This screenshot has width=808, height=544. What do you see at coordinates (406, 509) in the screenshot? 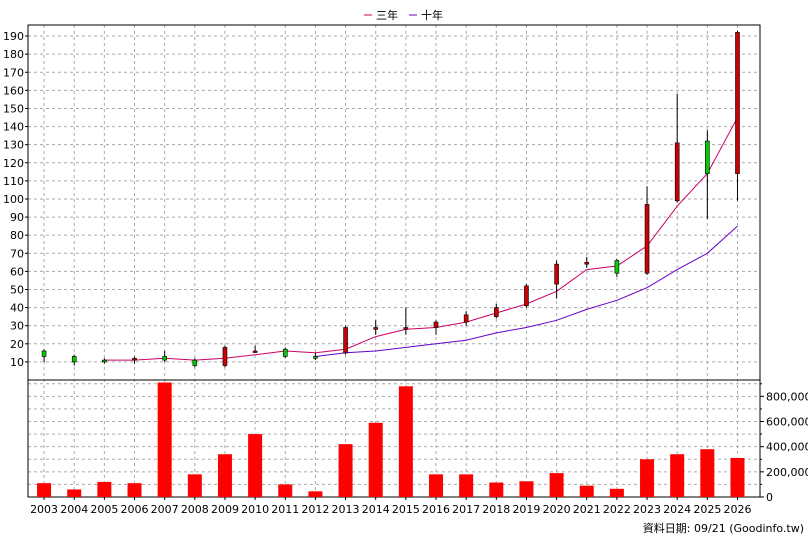
I see `x-tick-label: 2015` at bounding box center [406, 509].